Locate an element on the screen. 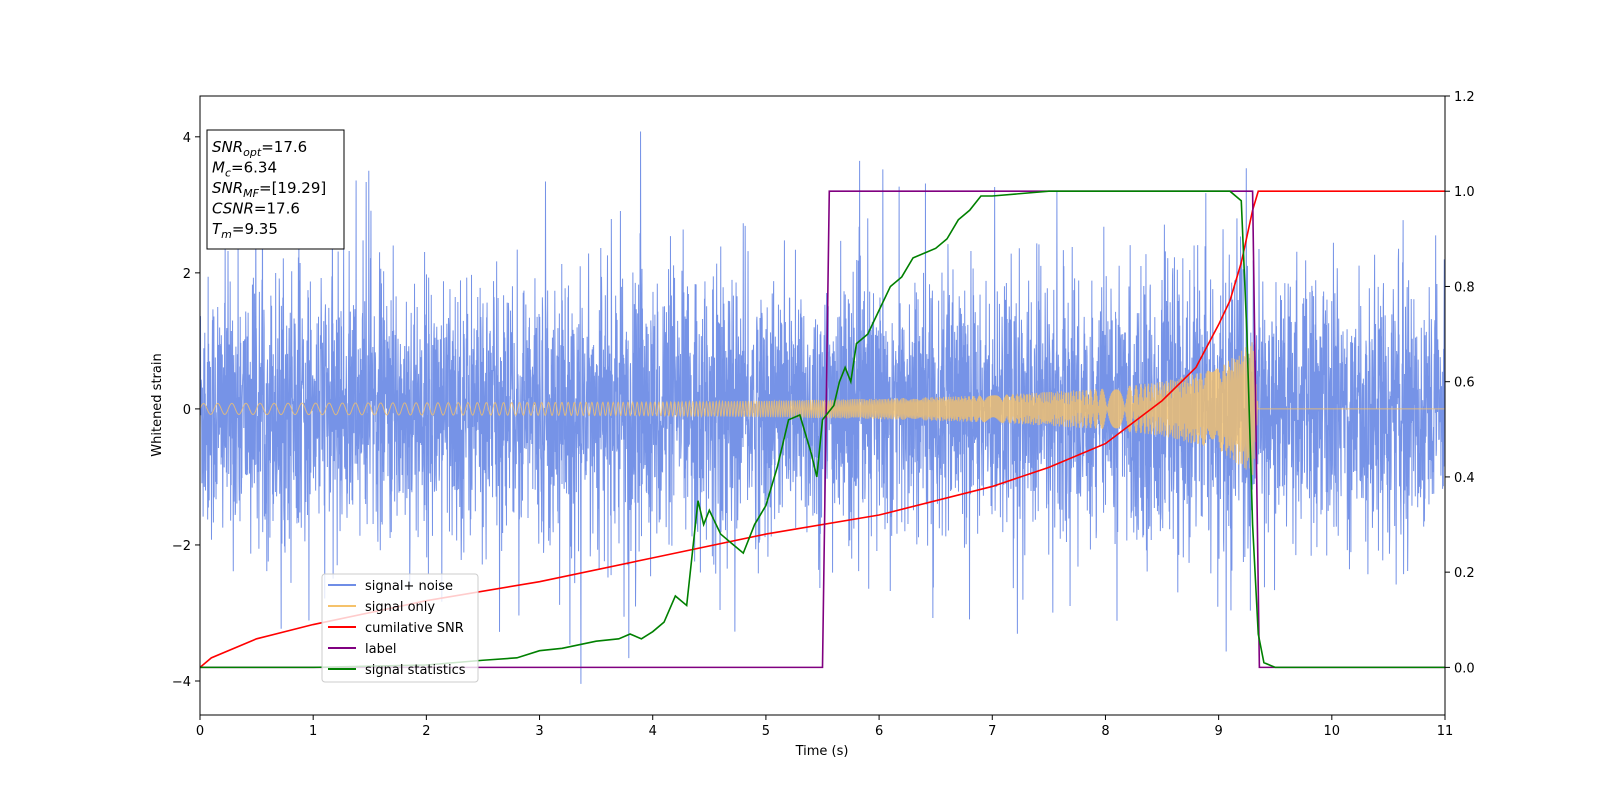  x-tick-label: 10 is located at coordinates (1332, 731).